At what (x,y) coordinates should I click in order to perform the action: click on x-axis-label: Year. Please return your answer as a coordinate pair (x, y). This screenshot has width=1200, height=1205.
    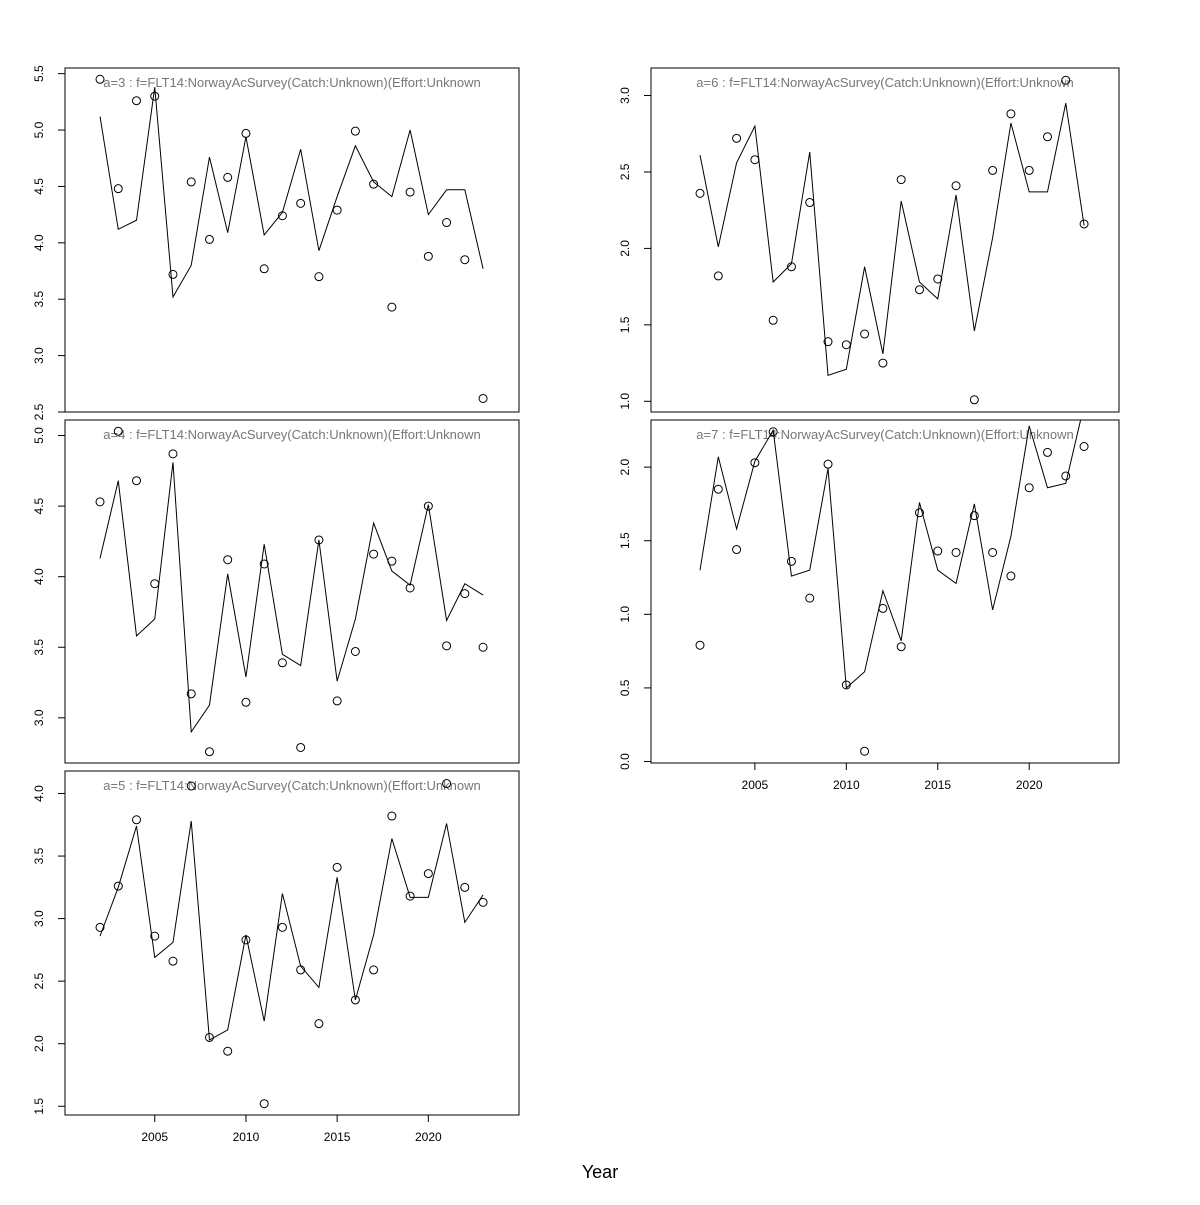
    Looking at the image, I should click on (600, 1172).